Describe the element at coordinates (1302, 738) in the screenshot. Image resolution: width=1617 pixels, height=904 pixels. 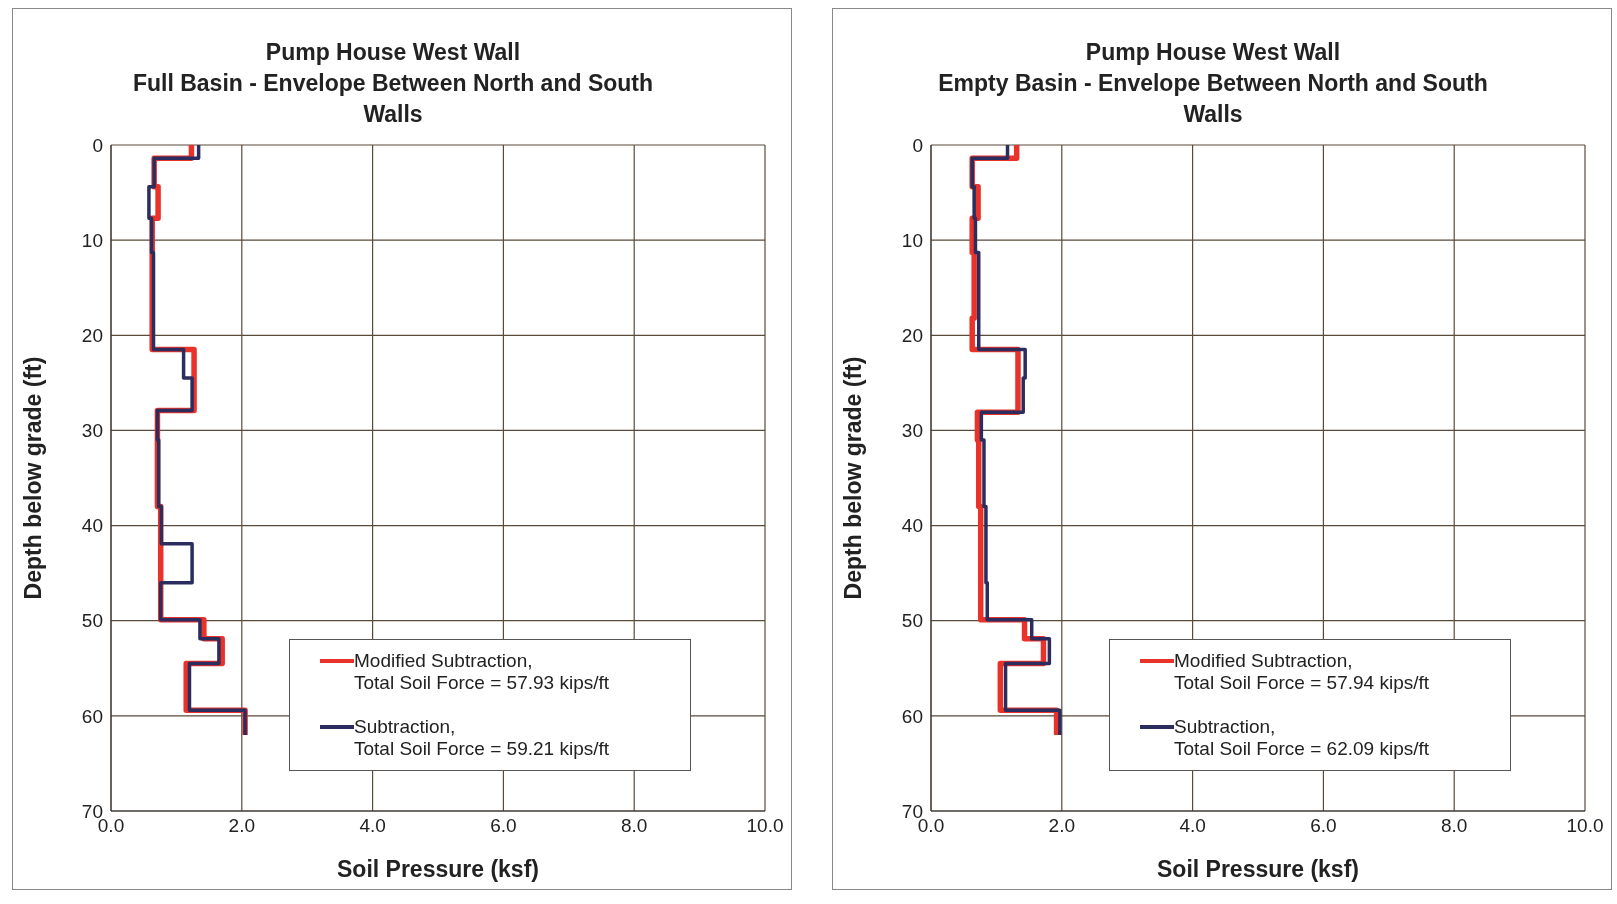
I see `legend-label: Subtraction, Total Soil Force = 62.09 kips/ft` at that location.